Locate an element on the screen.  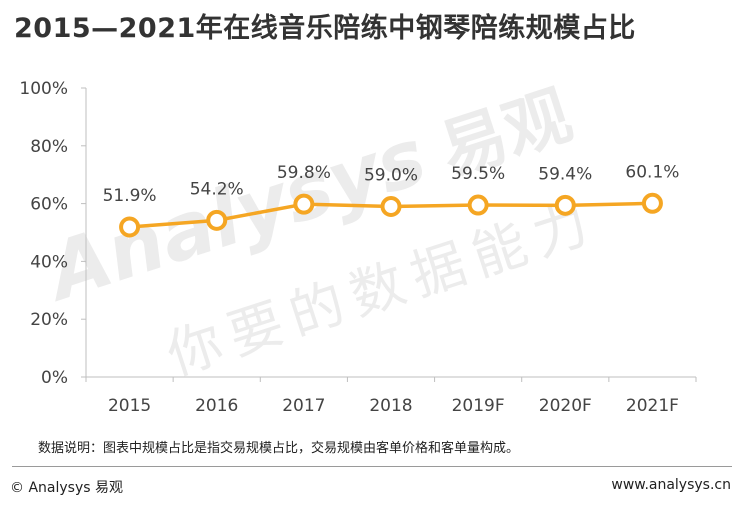
y-tick-label: 20% is located at coordinates (49, 320).